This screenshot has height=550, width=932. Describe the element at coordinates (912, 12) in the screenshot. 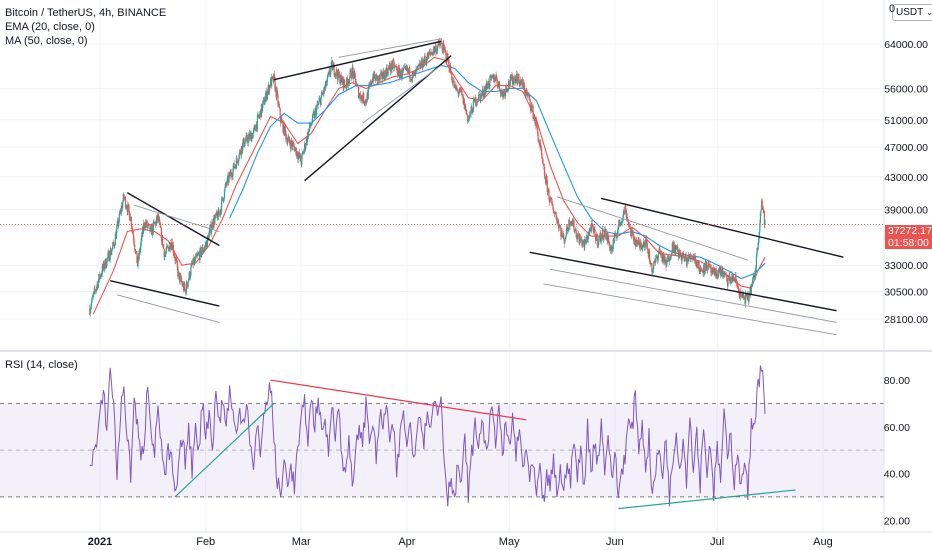

I see `currency-selector: USDT ⌄` at that location.